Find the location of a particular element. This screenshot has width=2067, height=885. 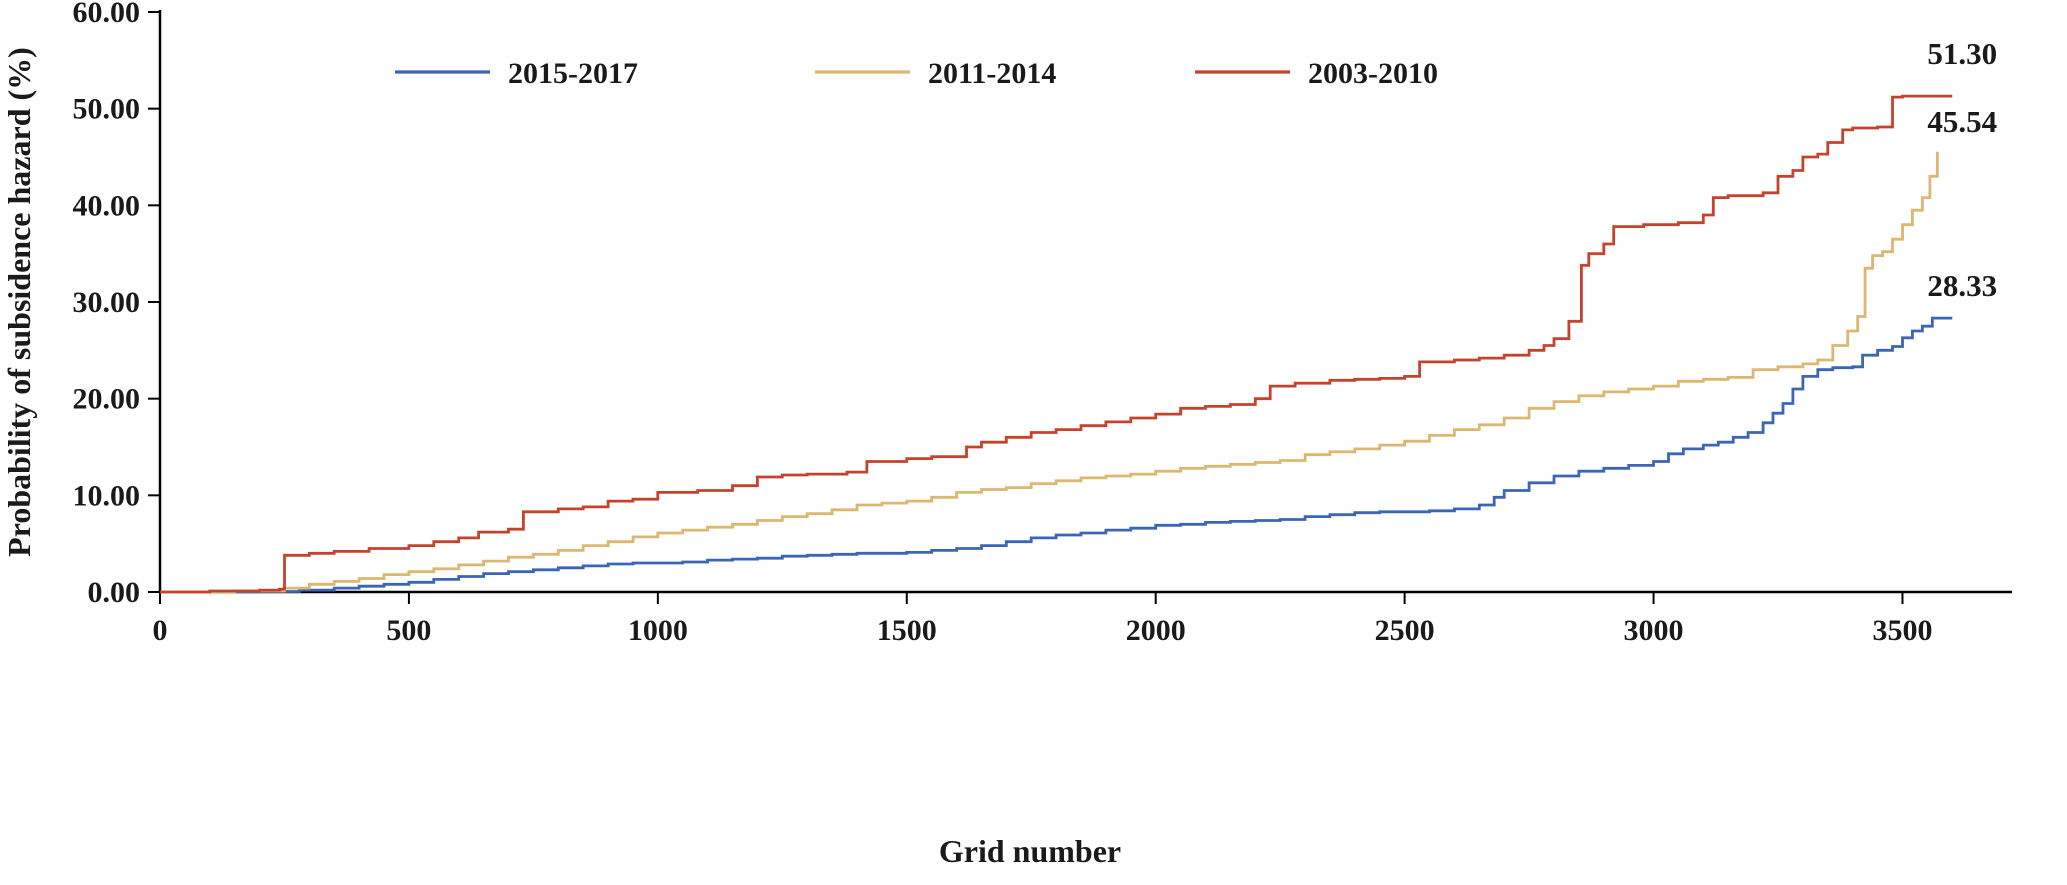

x-tick-label: 3000 is located at coordinates (1654, 630).